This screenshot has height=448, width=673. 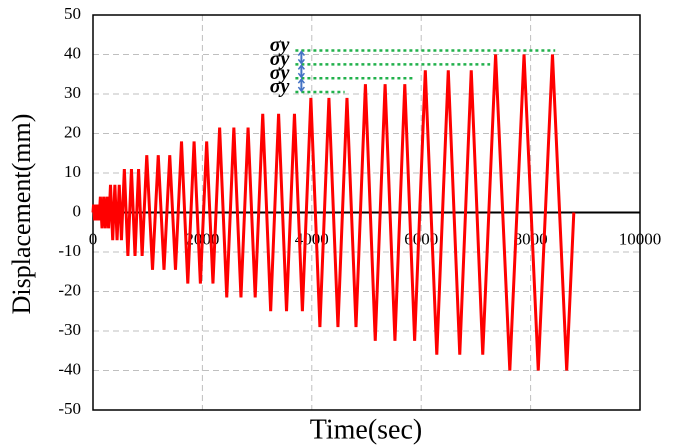 What do you see at coordinates (69, 250) in the screenshot?
I see `y-tick-label: -10` at bounding box center [69, 250].